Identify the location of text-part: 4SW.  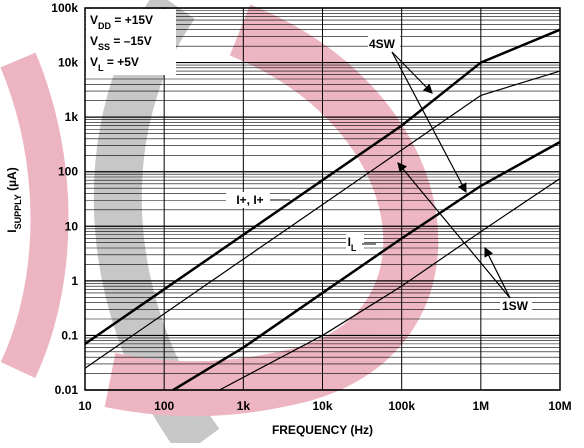
(382, 44).